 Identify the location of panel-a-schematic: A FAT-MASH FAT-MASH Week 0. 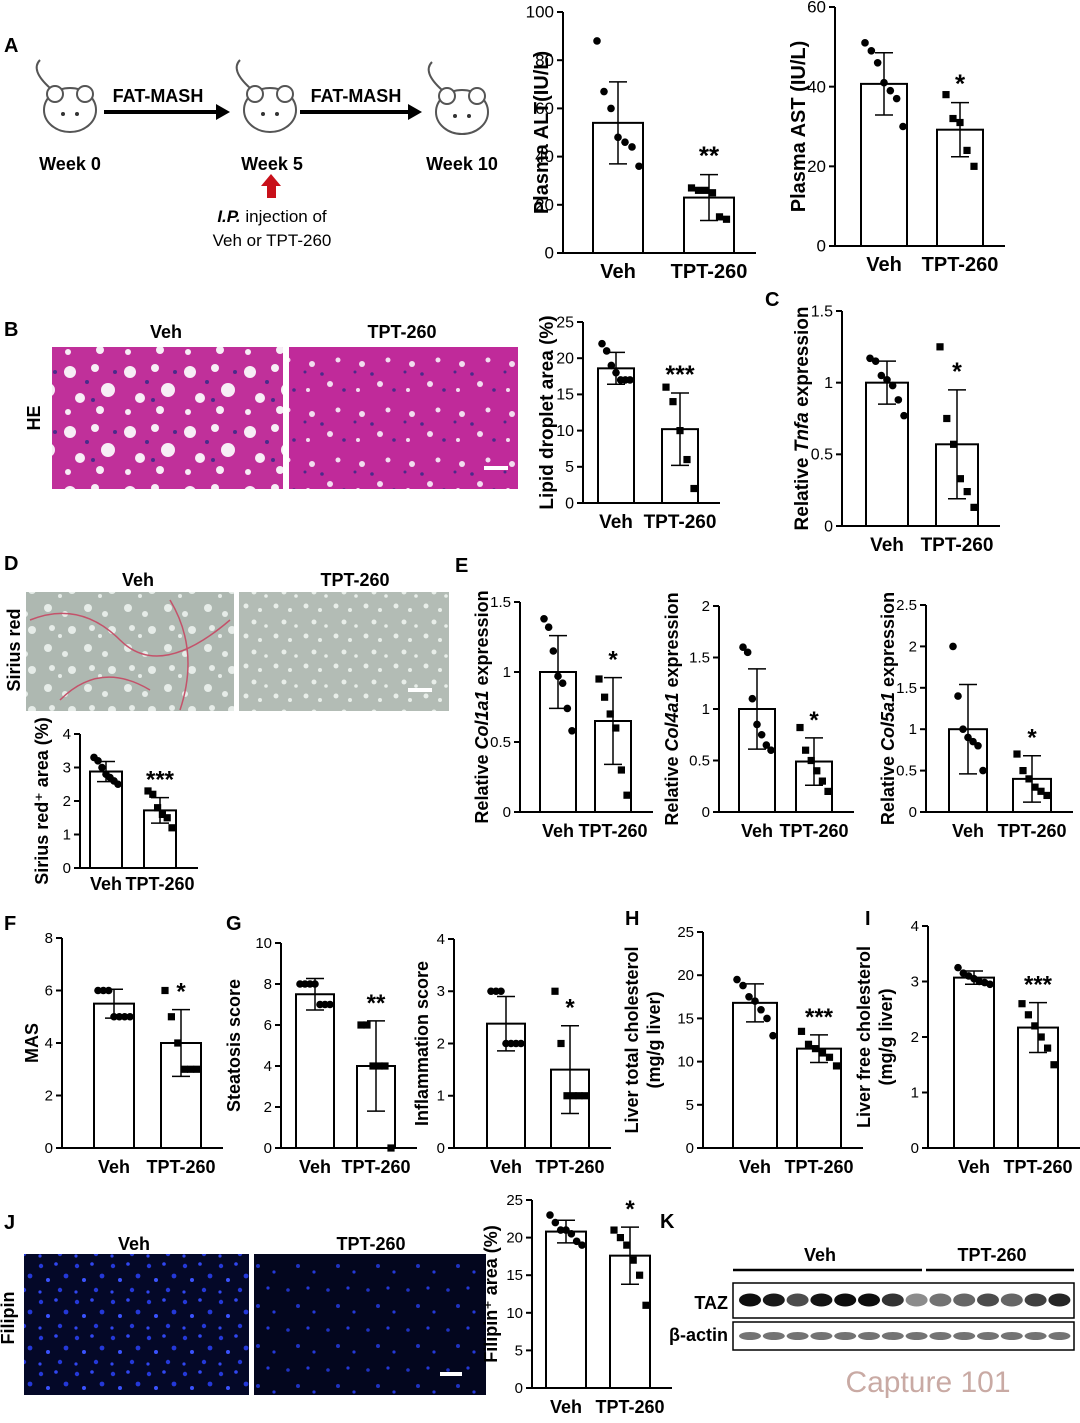
(251, 142).